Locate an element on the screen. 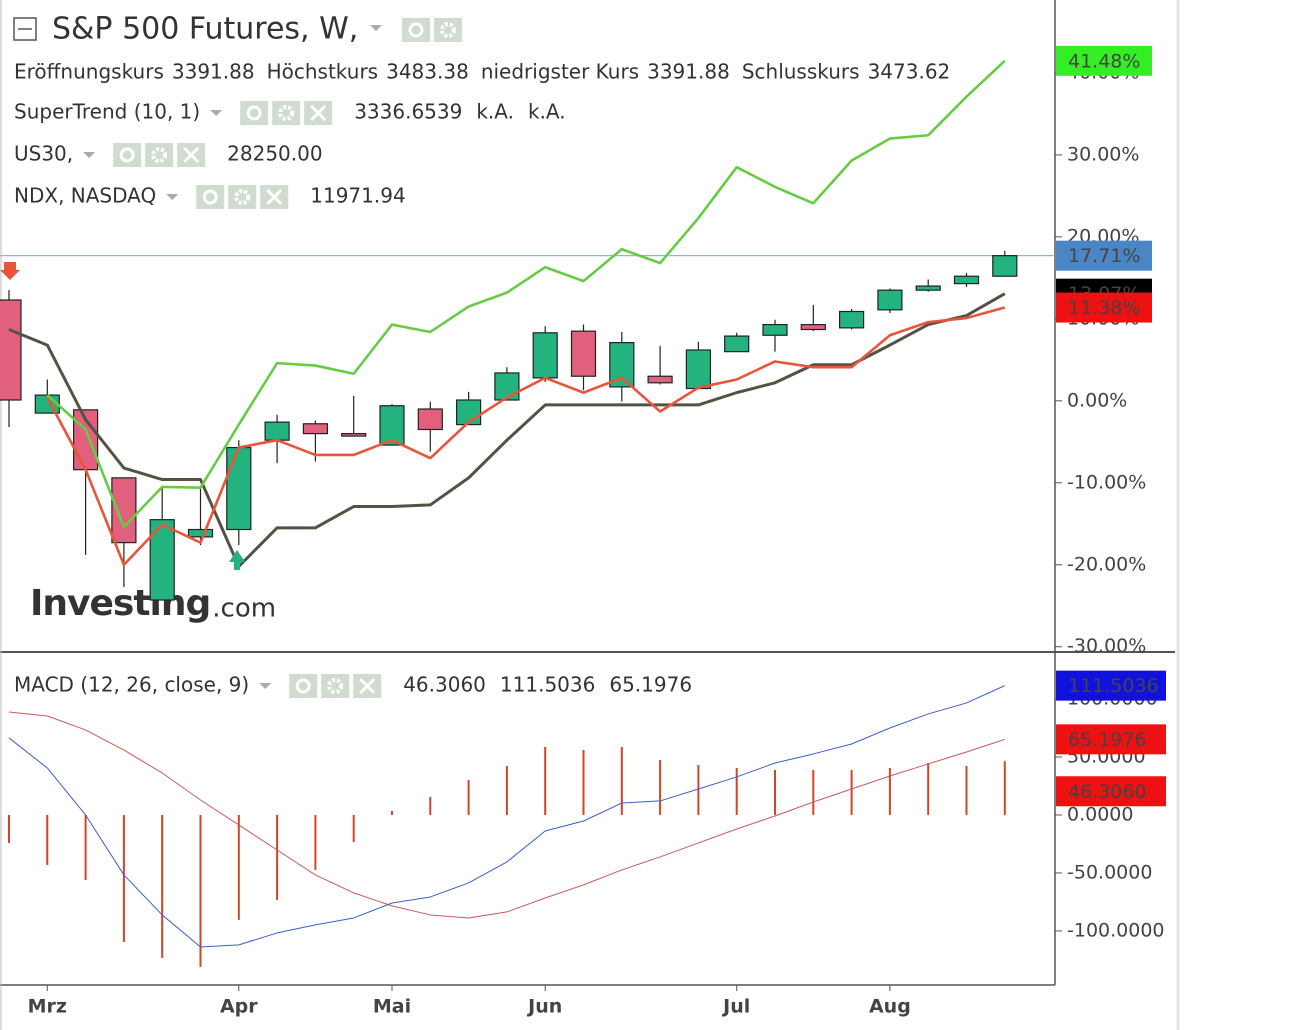 The image size is (1301, 1030). legend-name: NDX, NASDAQ is located at coordinates (85, 196).